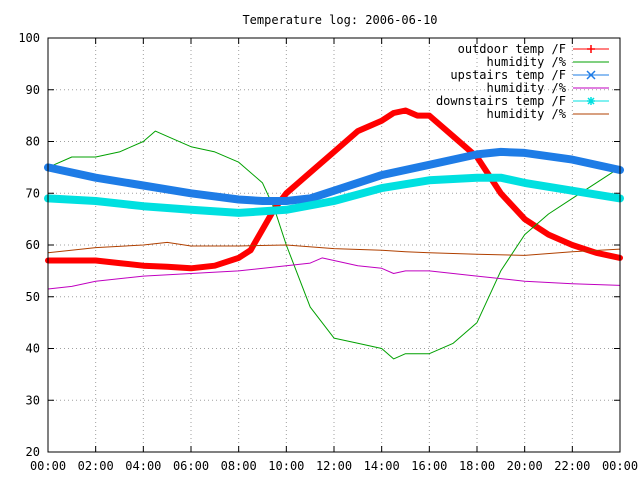 The width and height of the screenshot is (640, 480). What do you see at coordinates (334, 466) in the screenshot?
I see `x-tick-label: 12:00` at bounding box center [334, 466].